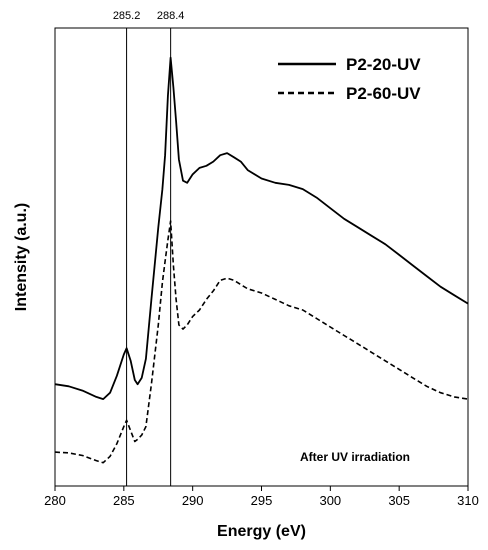  Describe the element at coordinates (330, 500) in the screenshot. I see `x-tick-label-300: 300` at that location.